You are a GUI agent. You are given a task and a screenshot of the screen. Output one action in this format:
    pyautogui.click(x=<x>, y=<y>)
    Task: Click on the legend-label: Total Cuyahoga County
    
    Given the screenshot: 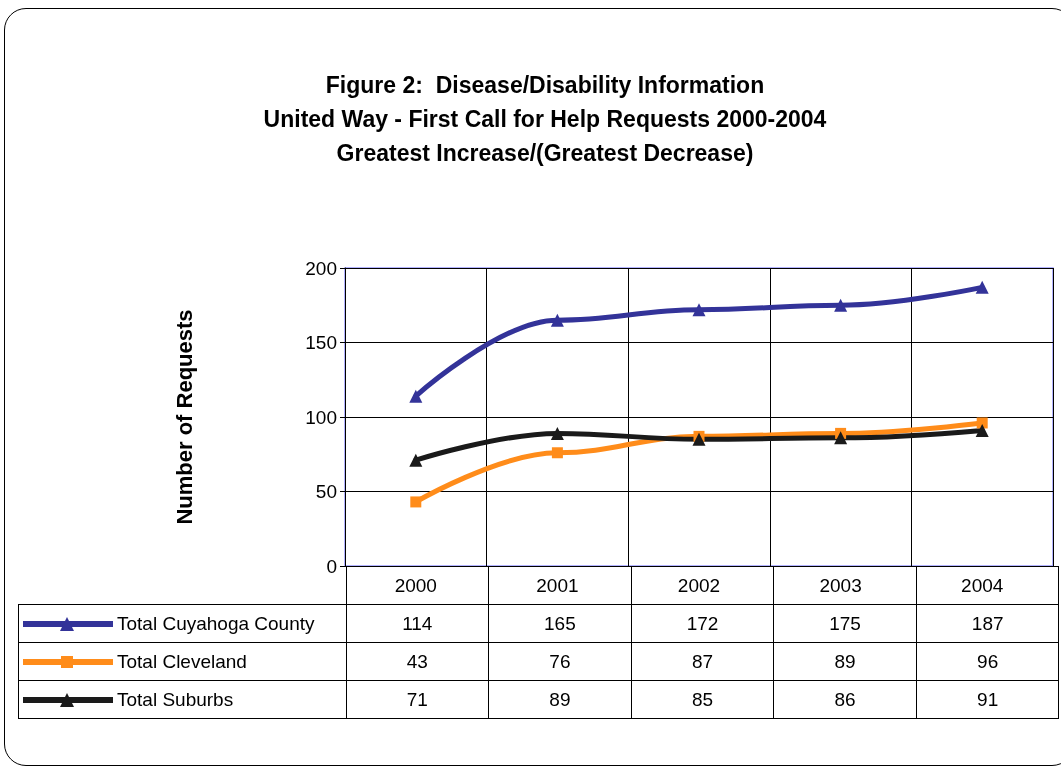 What is the action you would take?
    pyautogui.click(x=216, y=623)
    